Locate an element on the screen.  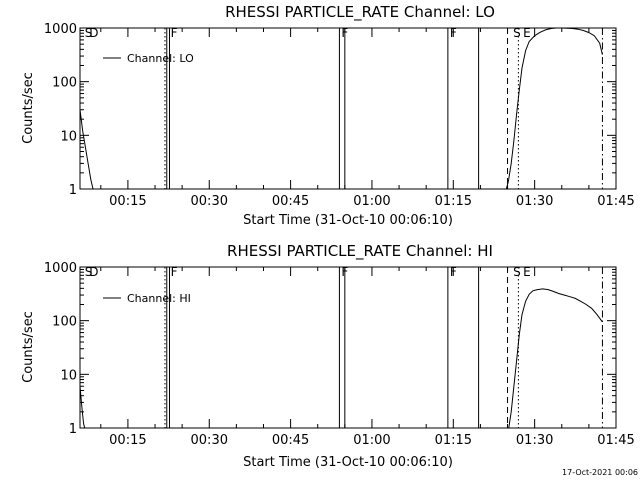
chart-title: RHESSI PARTICLE_RATE Channel: LO is located at coordinates (360, 12).